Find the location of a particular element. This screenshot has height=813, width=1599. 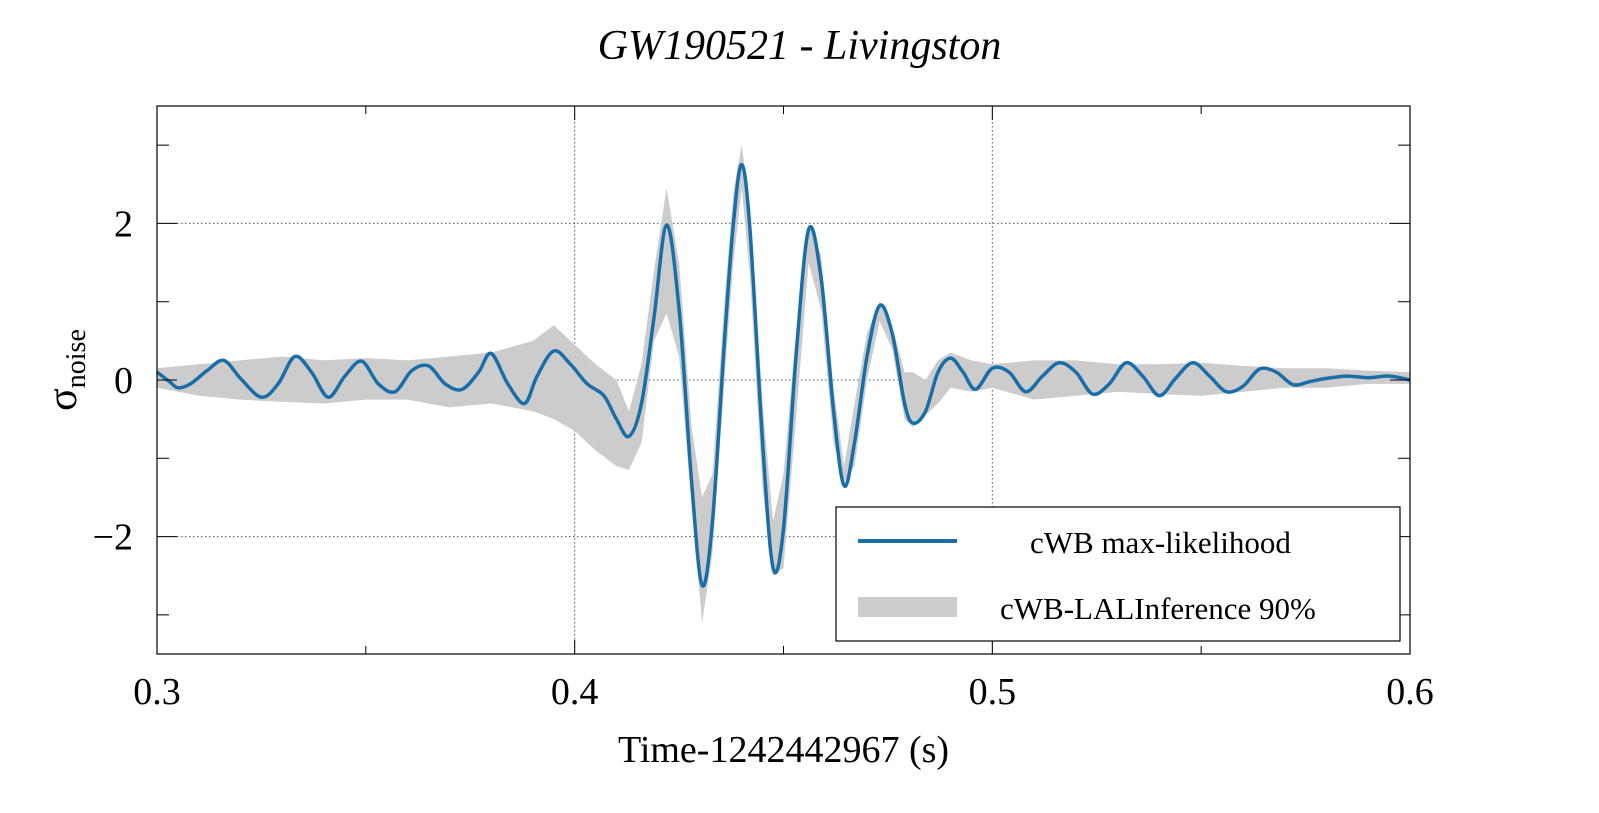

legend: cWB max-likelihood cWB-LALInference 90% is located at coordinates (1118, 574).